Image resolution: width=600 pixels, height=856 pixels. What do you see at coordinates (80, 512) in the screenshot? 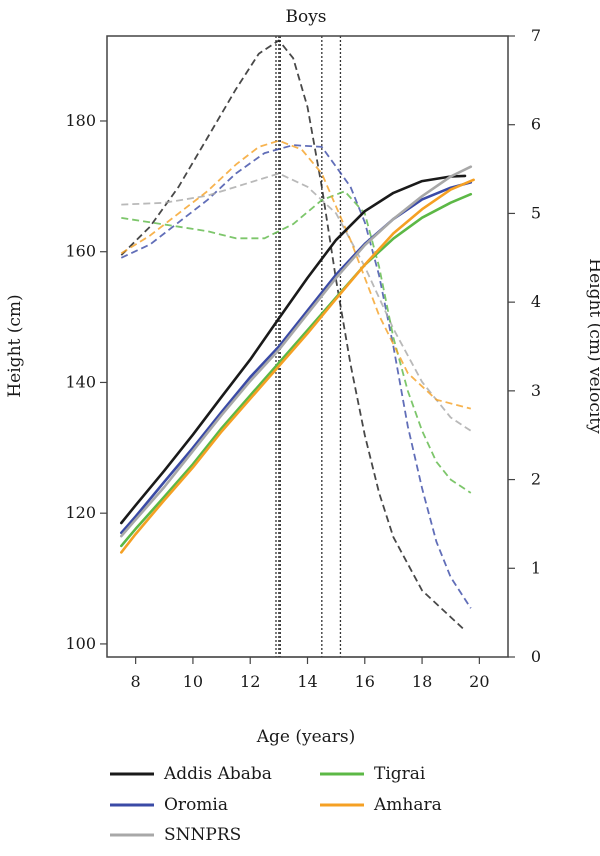
I see `y-tick-label: 120` at bounding box center [80, 512].